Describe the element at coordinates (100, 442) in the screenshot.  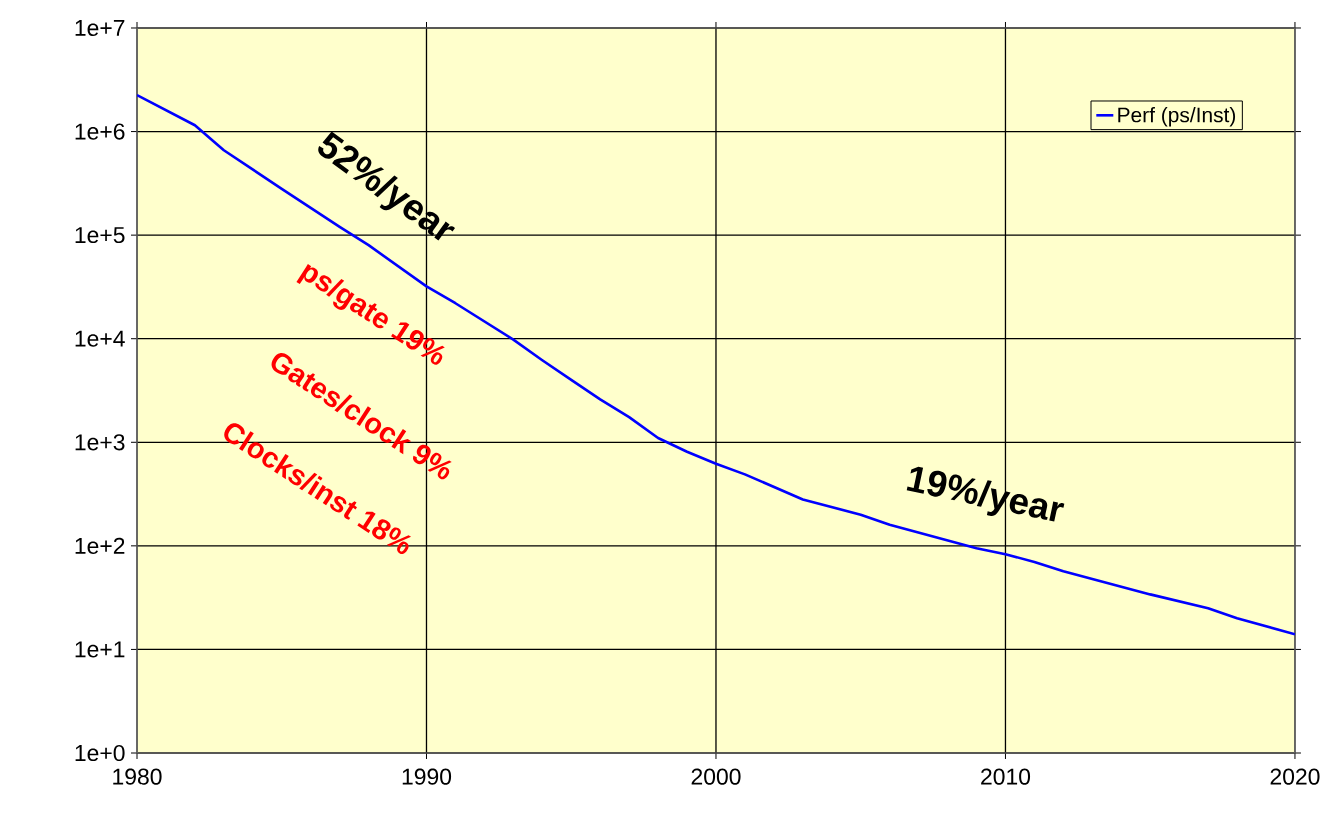
I see `y-tick-label: 1e+3` at that location.